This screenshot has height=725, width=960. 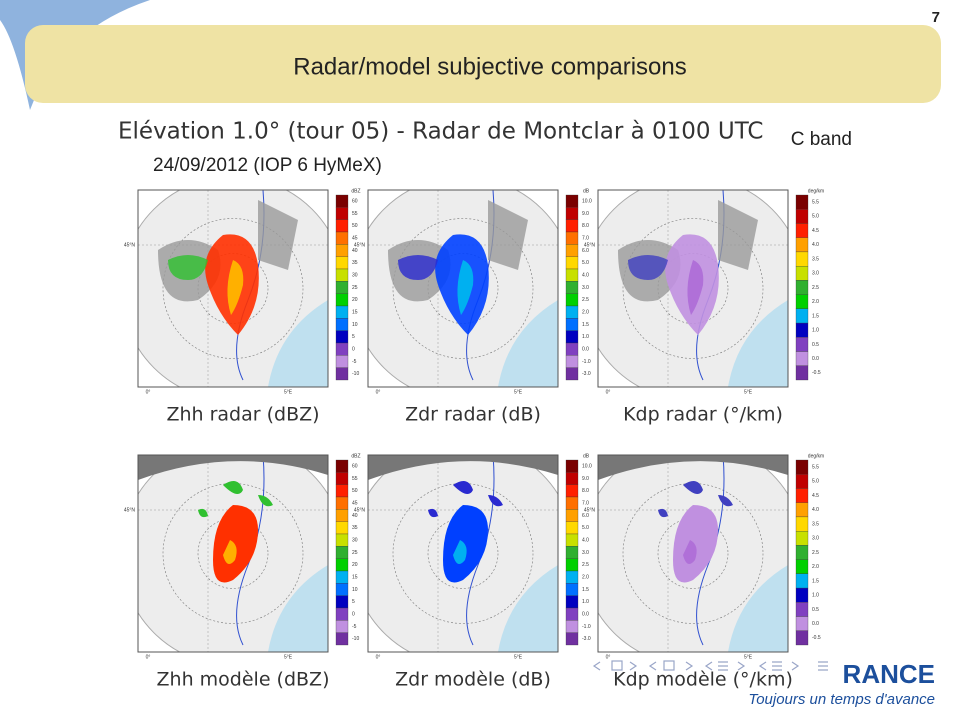 What do you see at coordinates (355, 479) in the screenshot?
I see `colorbar-label: 55` at bounding box center [355, 479].